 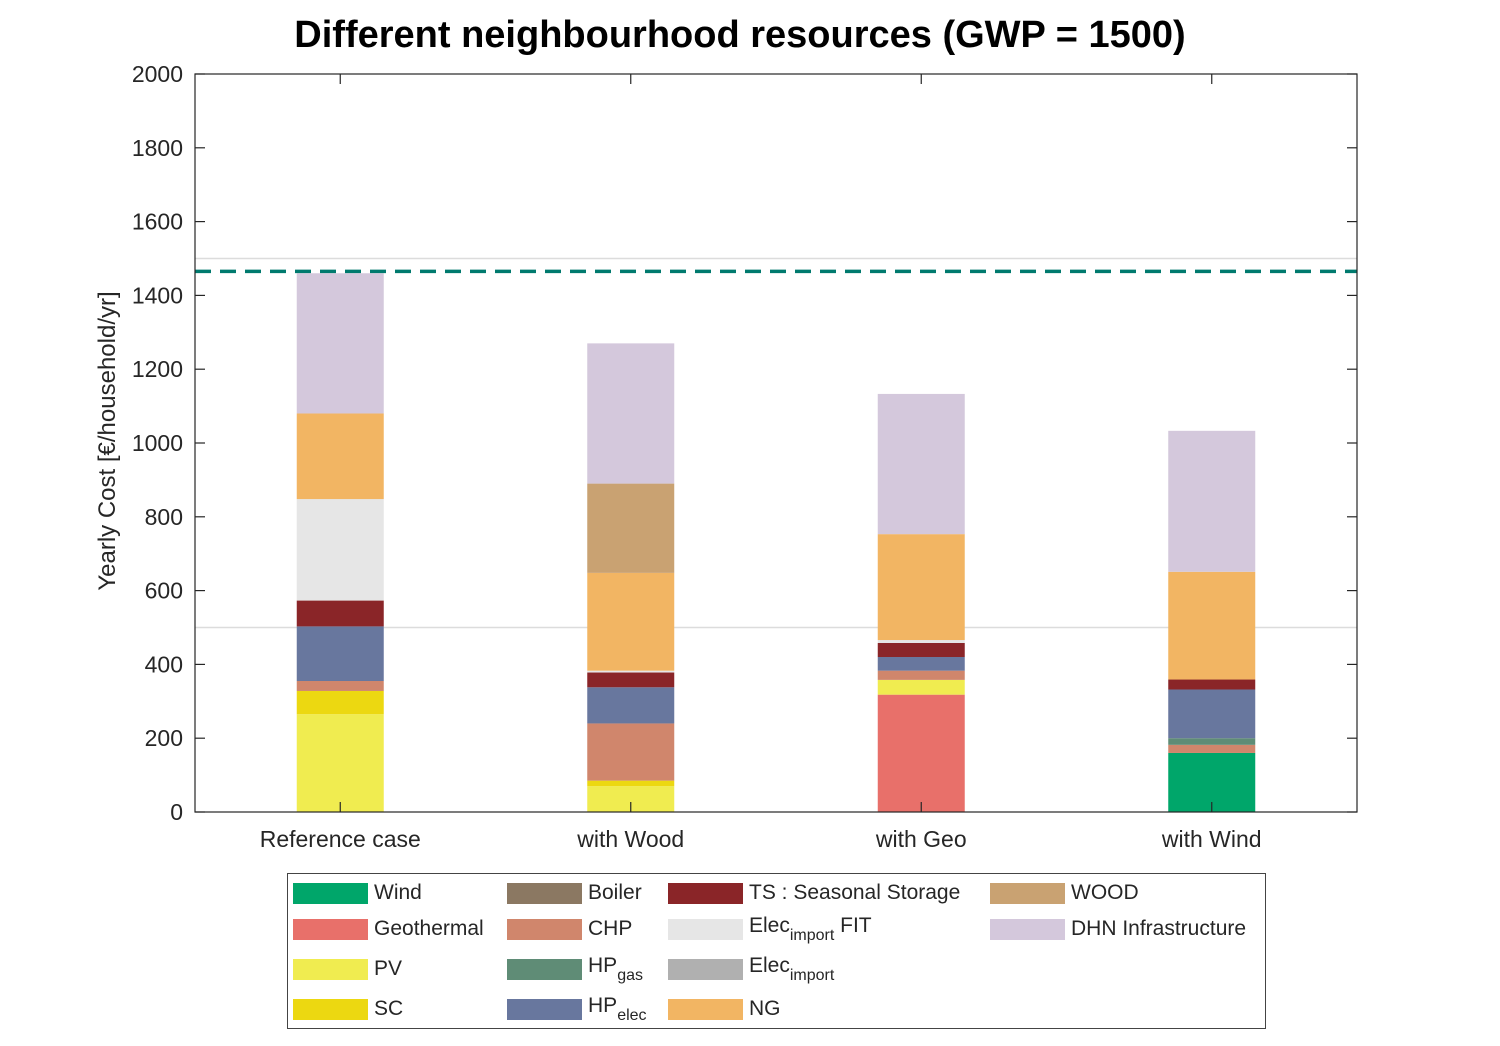 I want to click on legend-item: HPgas, so click(x=575, y=969).